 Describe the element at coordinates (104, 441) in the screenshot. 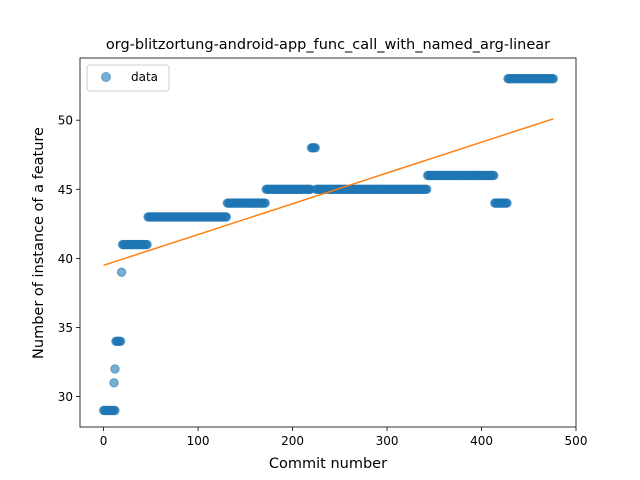

I see `x-tick-label: 0` at that location.